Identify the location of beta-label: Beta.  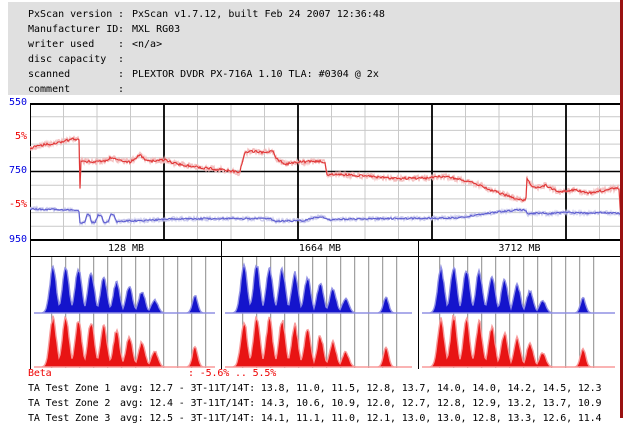
(40, 373).